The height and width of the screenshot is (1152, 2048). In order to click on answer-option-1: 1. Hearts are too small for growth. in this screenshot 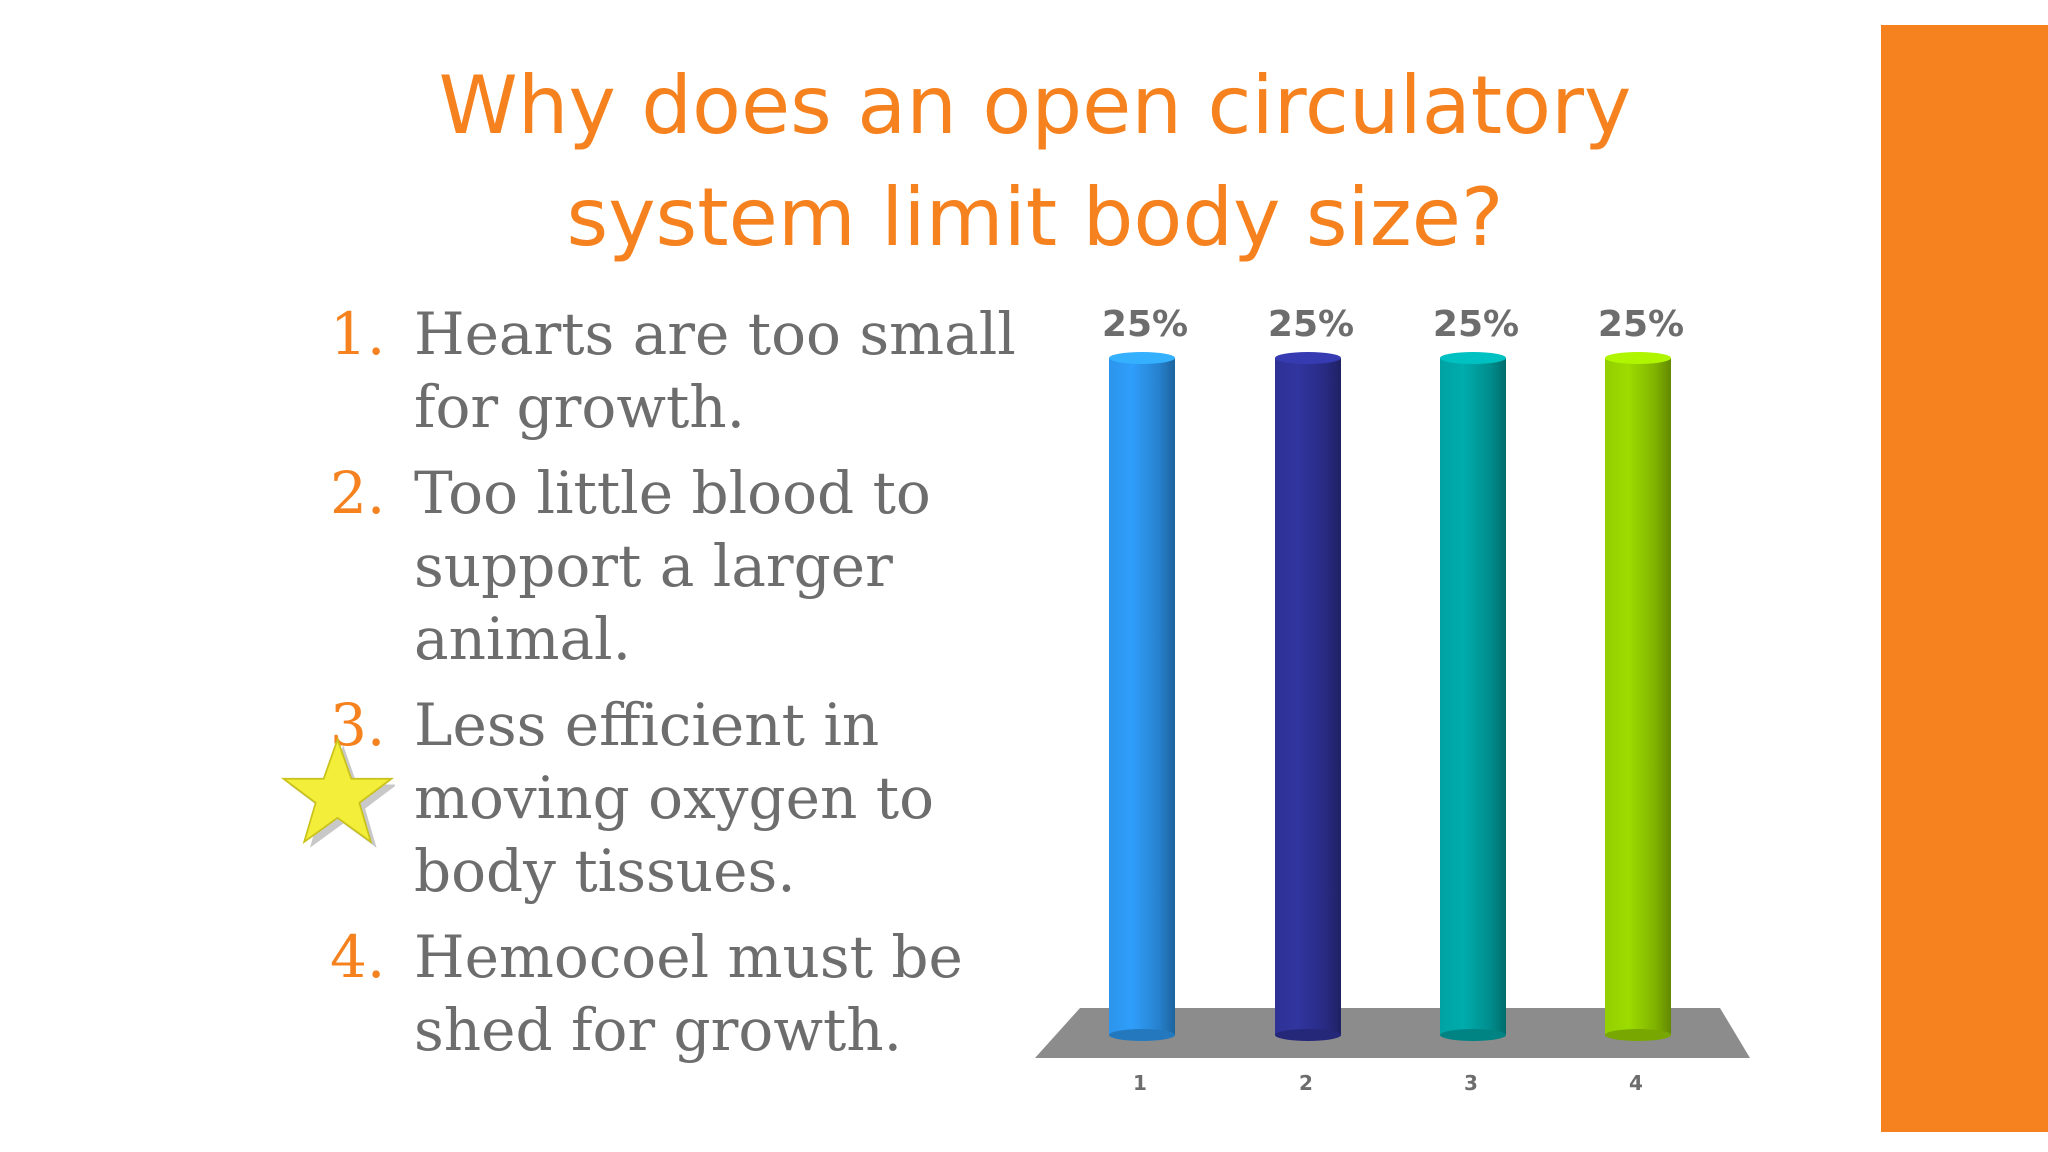, I will do `click(680, 371)`.